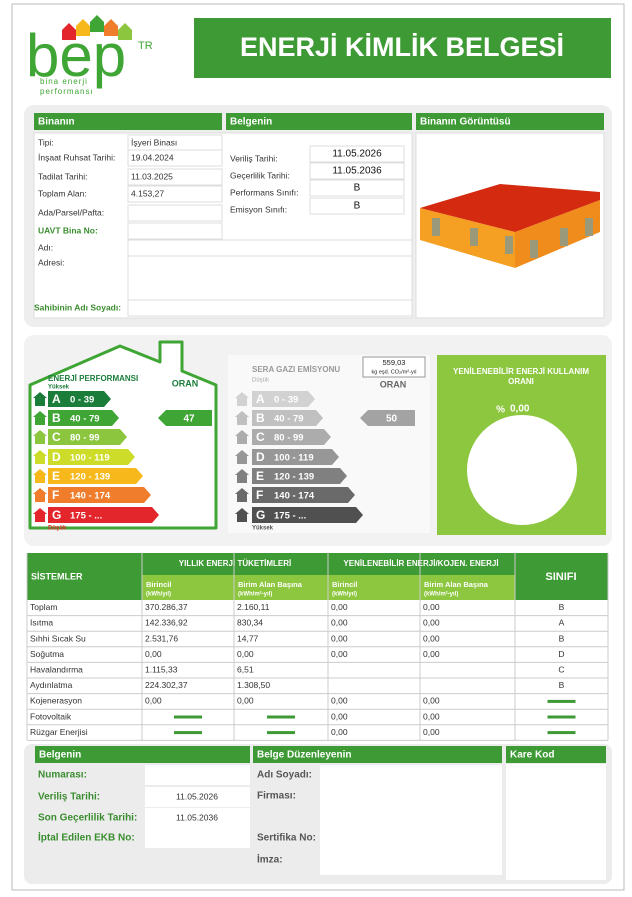 The height and width of the screenshot is (897, 632). I want to click on column-label: Birim Alan Başına, so click(456, 584).